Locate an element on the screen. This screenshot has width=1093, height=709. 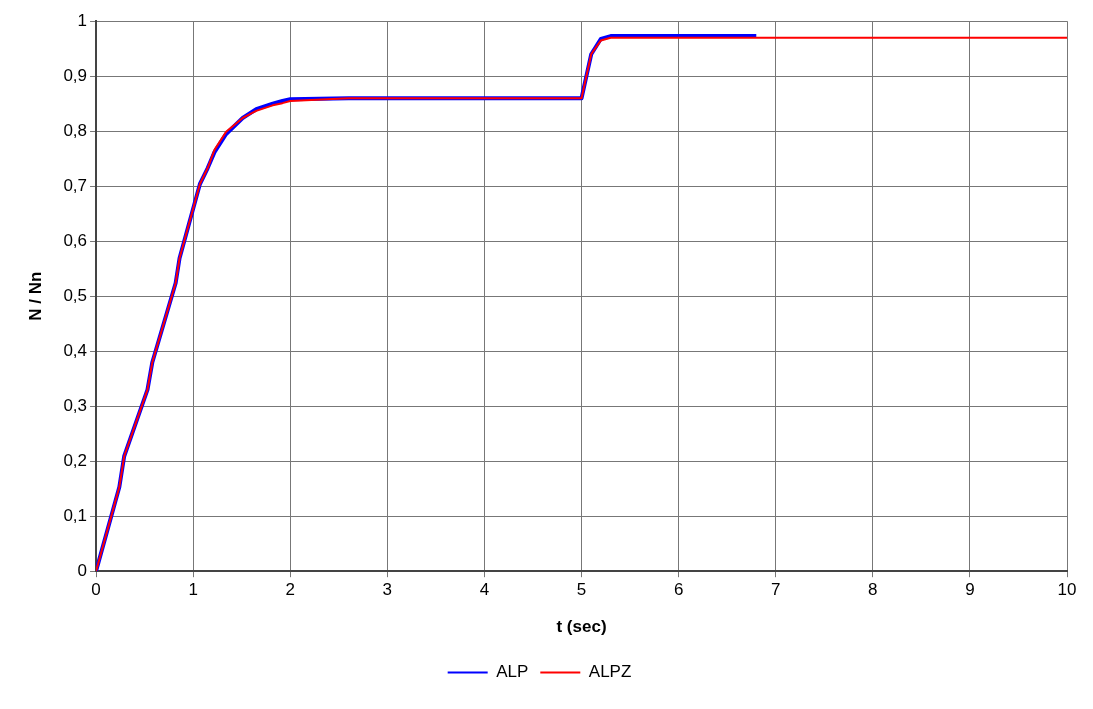
x-tick-label: 5 is located at coordinates (581, 590).